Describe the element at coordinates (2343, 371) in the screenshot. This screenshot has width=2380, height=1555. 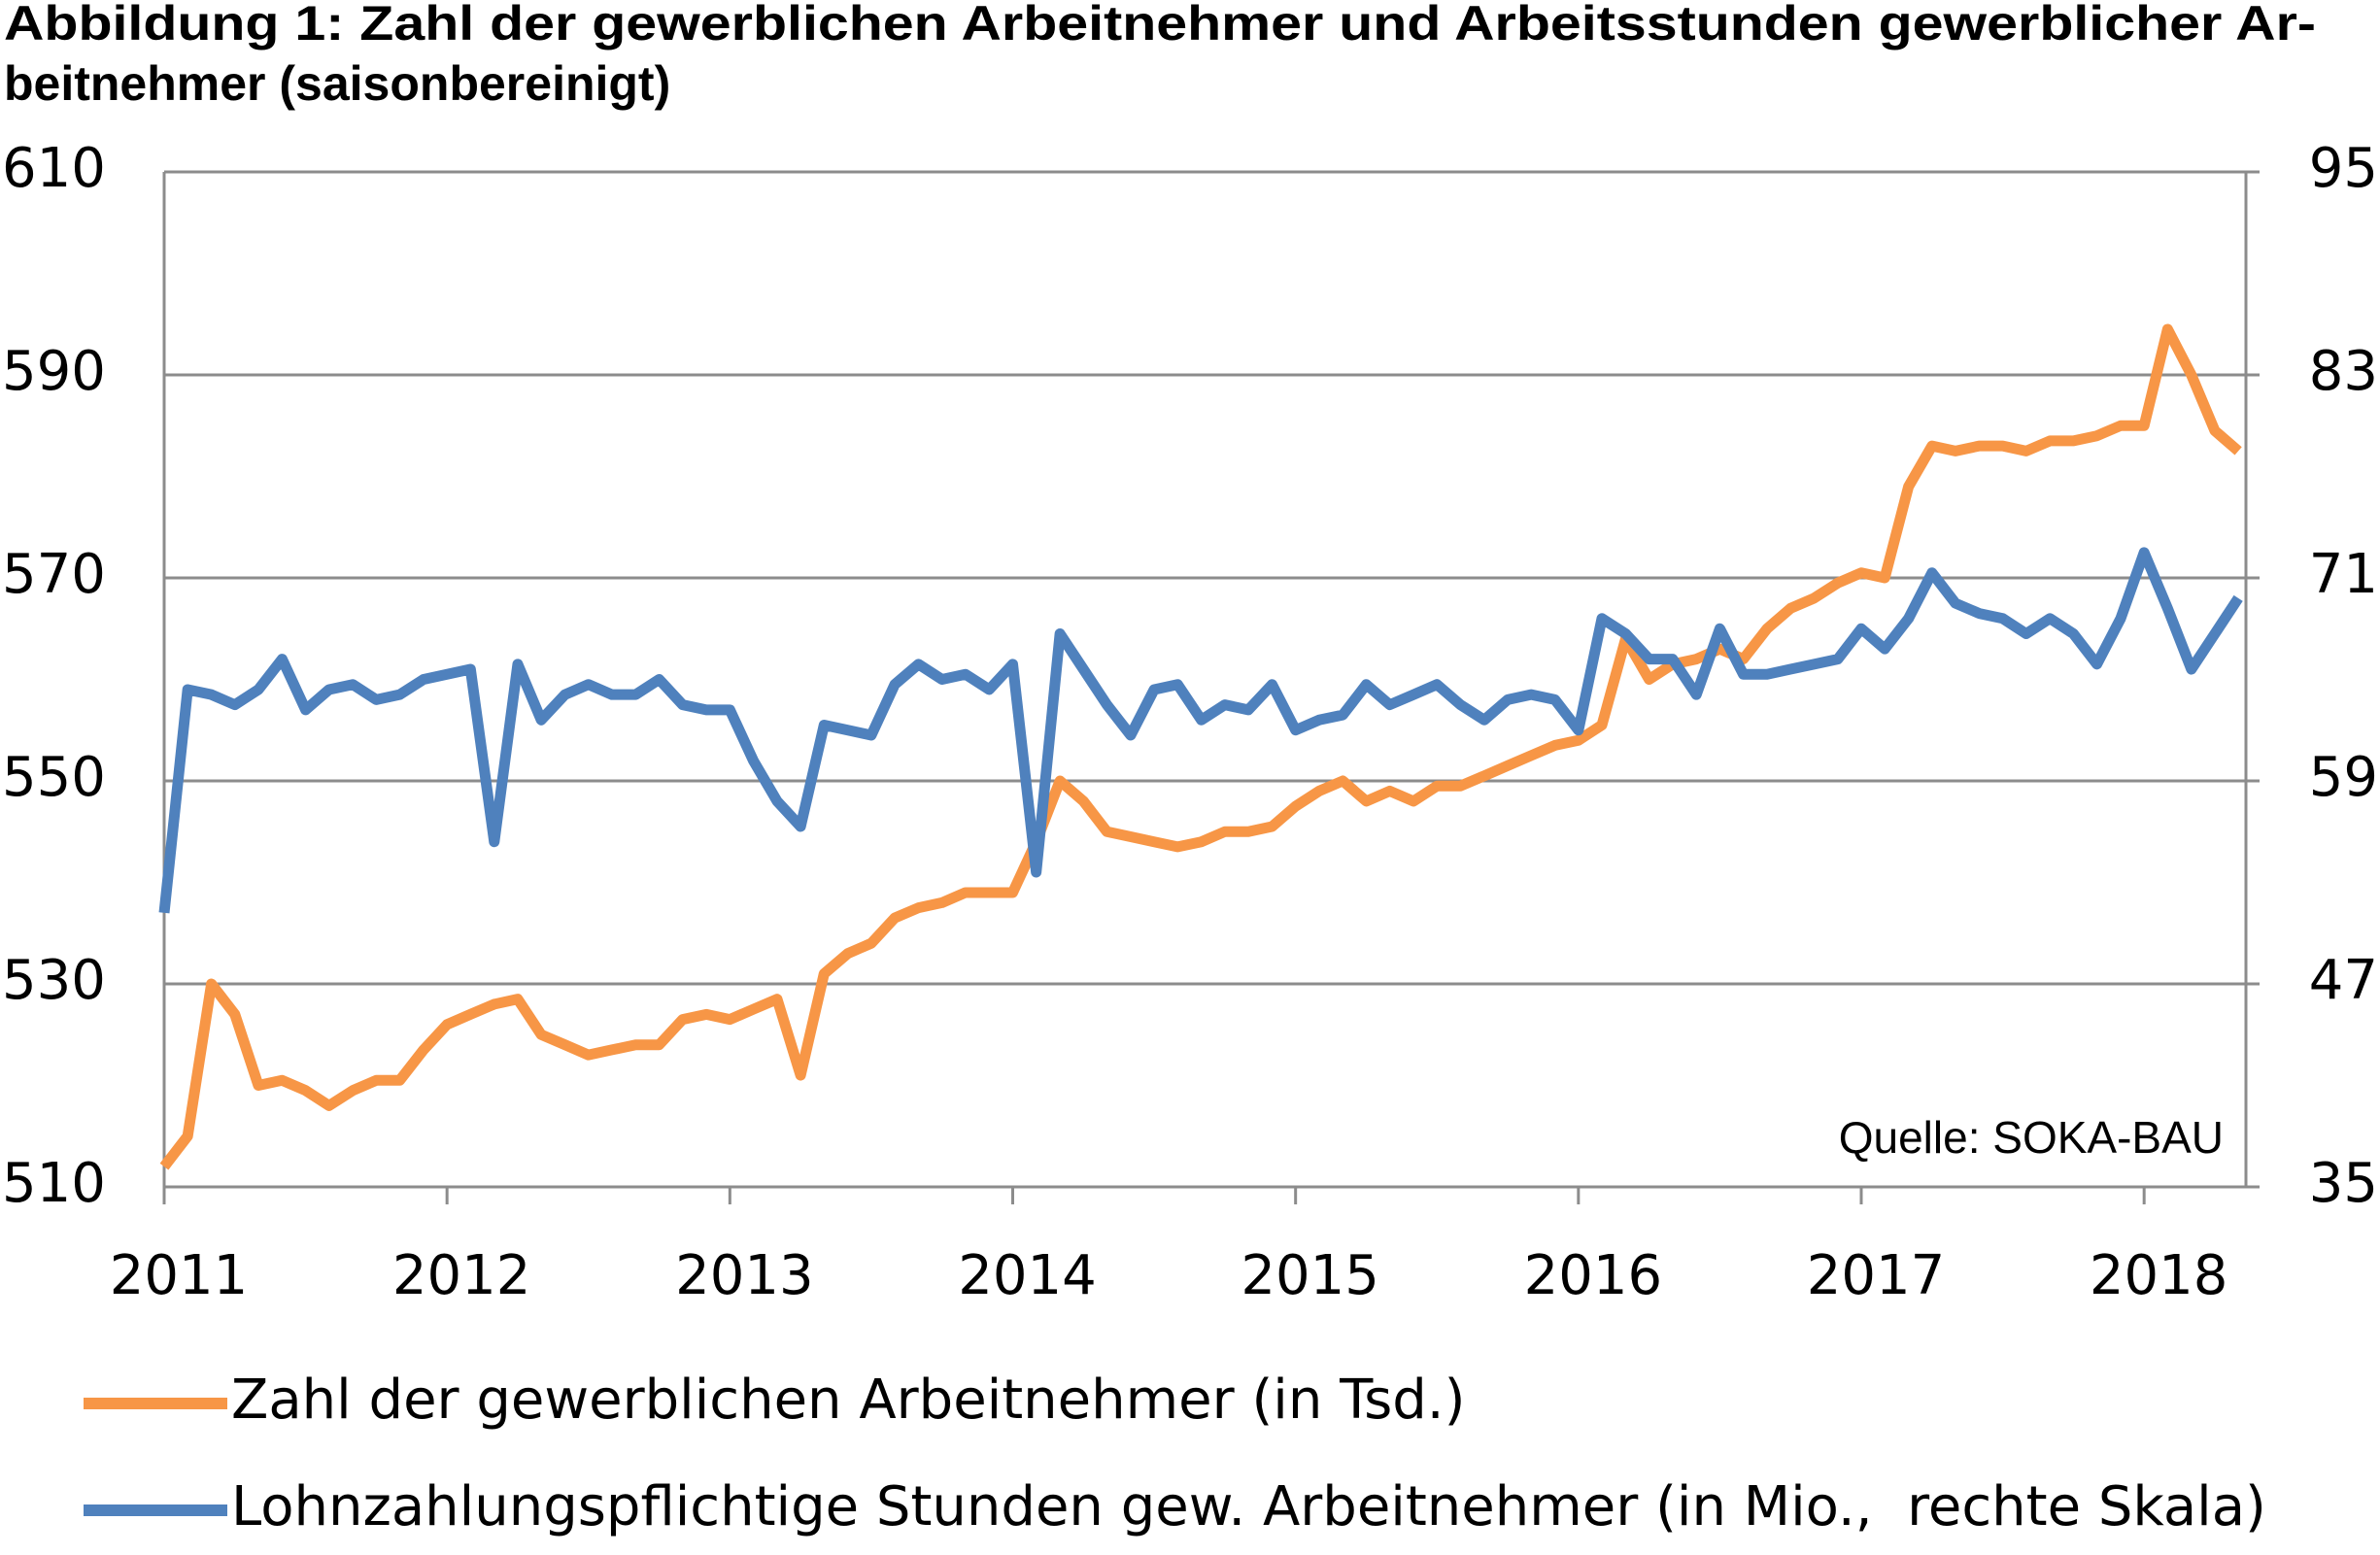
I see `y2-tick-label: 83` at that location.